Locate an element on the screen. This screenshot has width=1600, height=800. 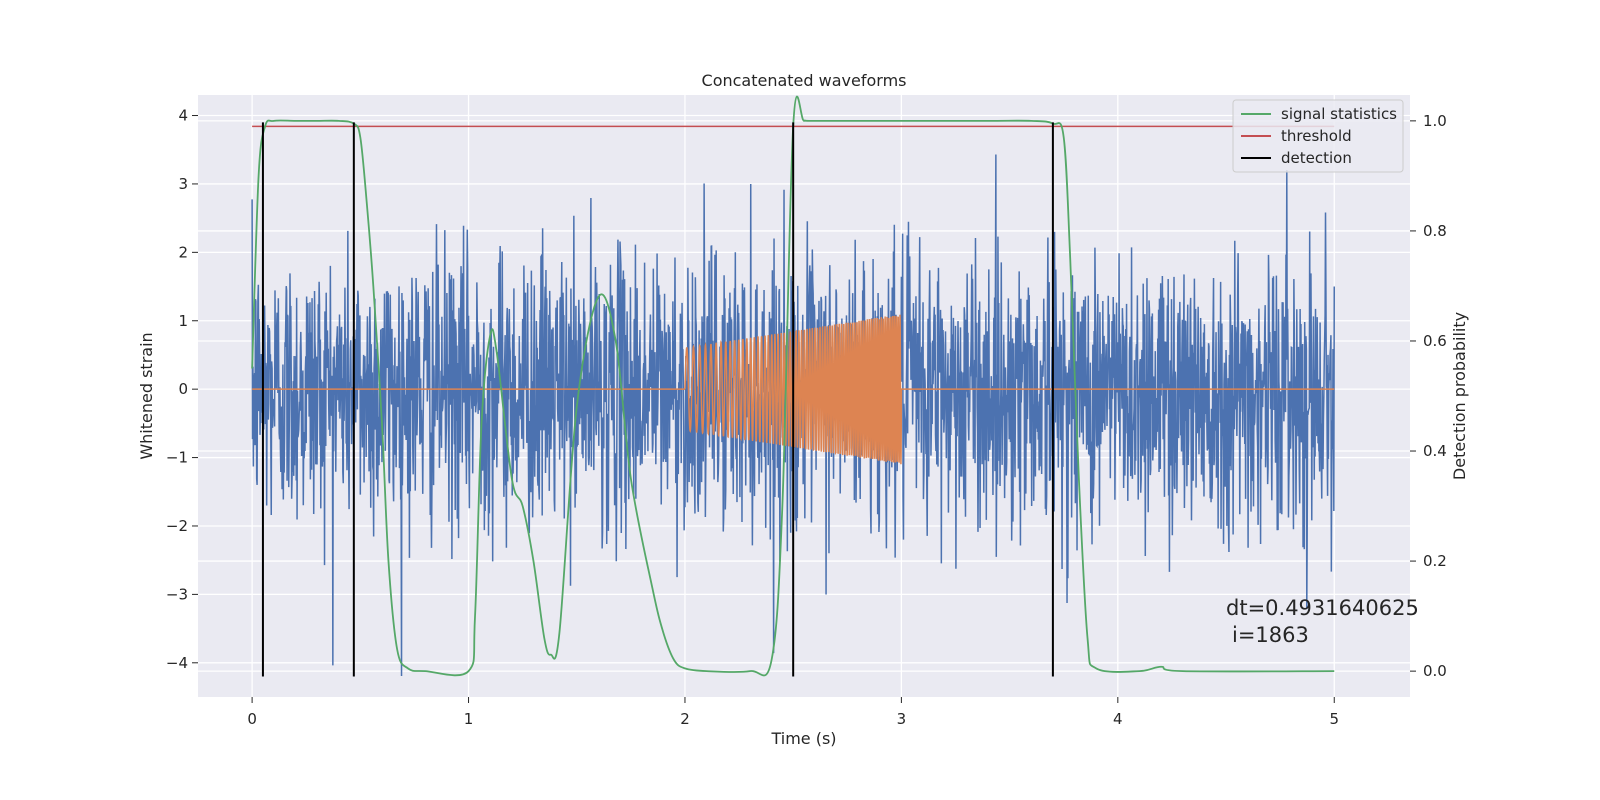
legend-item-threshold: threshold is located at coordinates (1316, 136).